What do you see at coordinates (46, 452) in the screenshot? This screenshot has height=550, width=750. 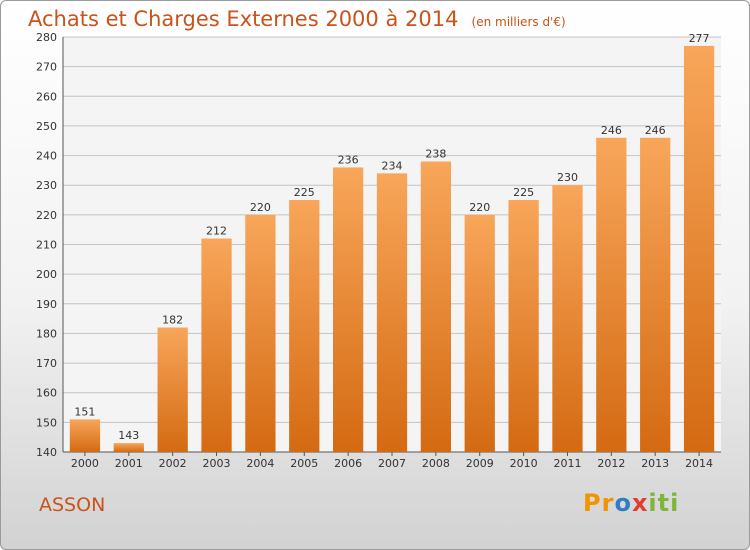 I see `y-tick-label: 140` at bounding box center [46, 452].